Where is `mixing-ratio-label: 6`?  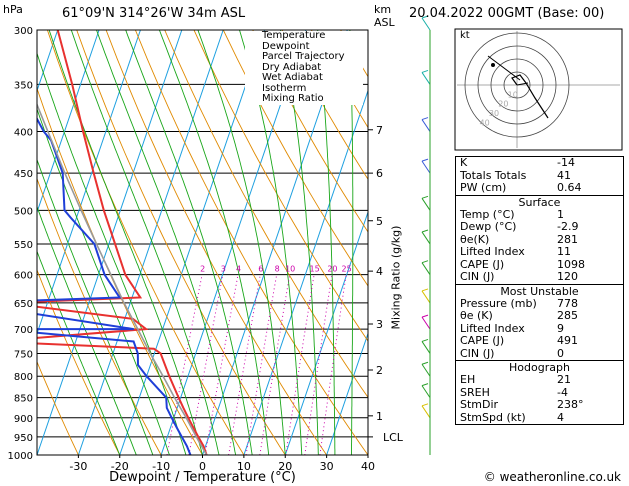
mixing-ratio-label: 6 is located at coordinates (260, 269).